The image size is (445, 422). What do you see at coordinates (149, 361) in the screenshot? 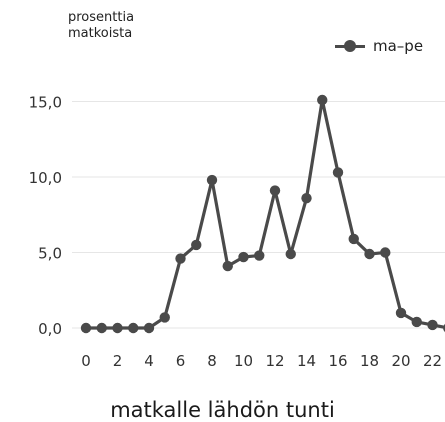
I see `x-tick-label: 4` at bounding box center [149, 361].